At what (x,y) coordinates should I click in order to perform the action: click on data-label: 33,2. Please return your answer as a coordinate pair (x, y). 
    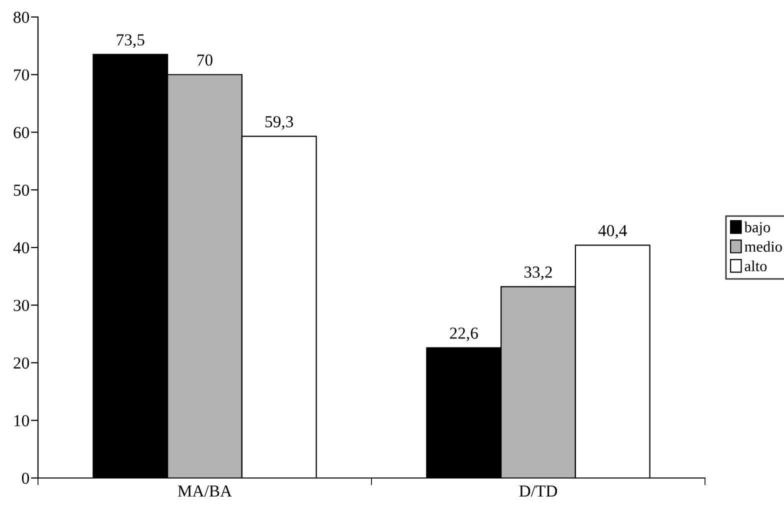
    Looking at the image, I should click on (538, 273).